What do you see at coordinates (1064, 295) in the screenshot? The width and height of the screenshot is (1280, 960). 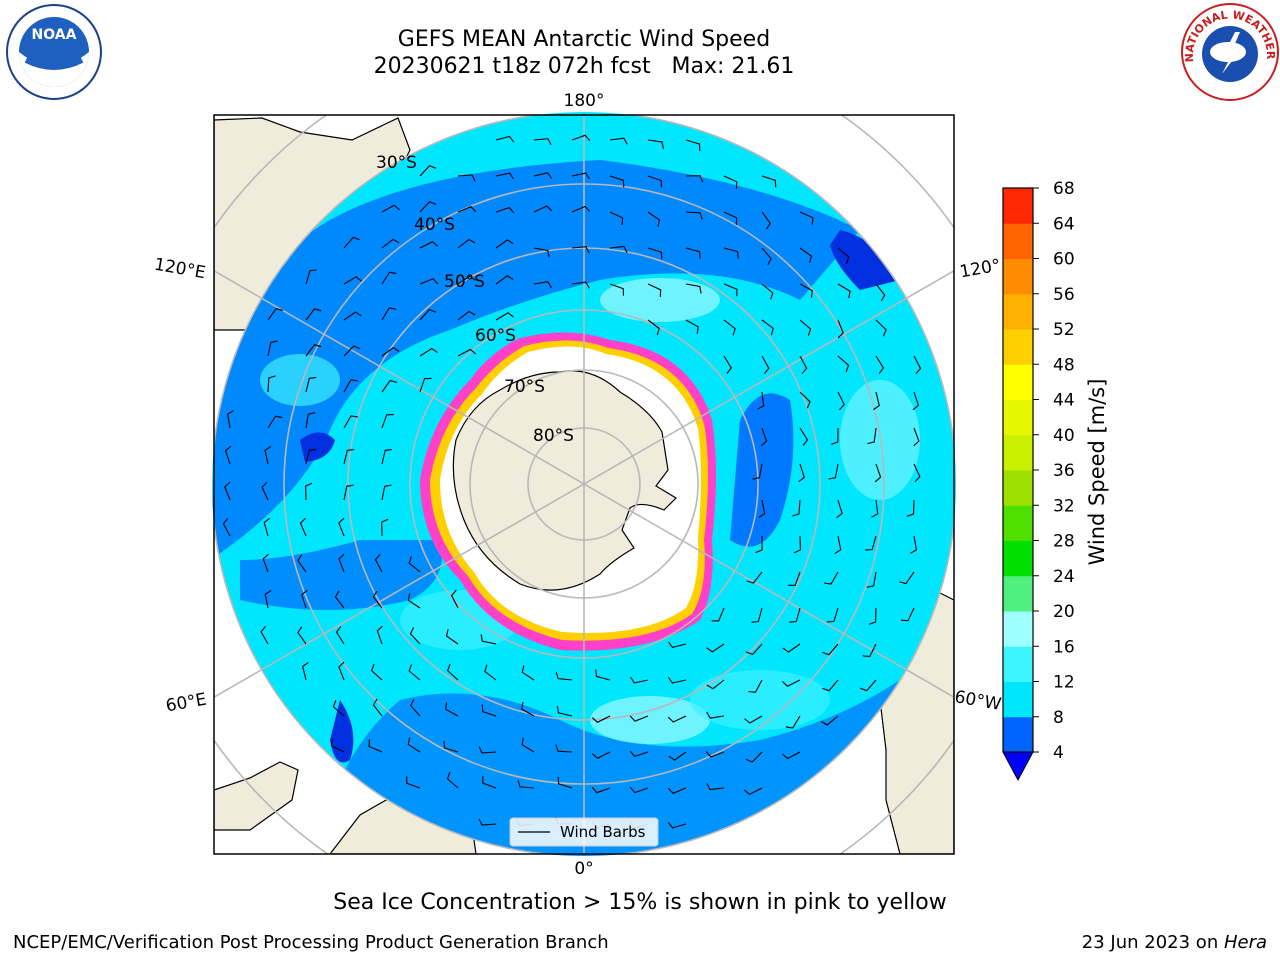 I see `colorbar-tick-label: 56` at bounding box center [1064, 295].